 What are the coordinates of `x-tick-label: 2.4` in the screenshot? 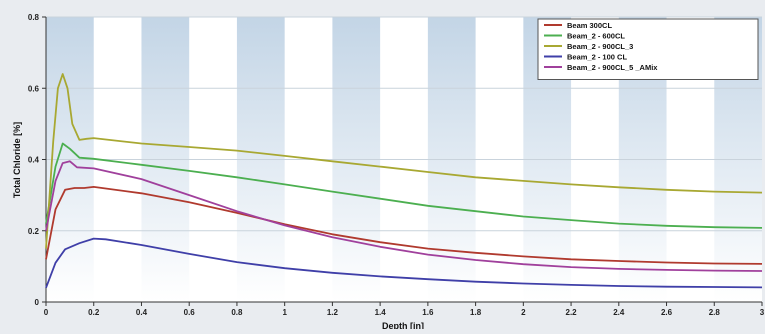 It's located at (619, 312).